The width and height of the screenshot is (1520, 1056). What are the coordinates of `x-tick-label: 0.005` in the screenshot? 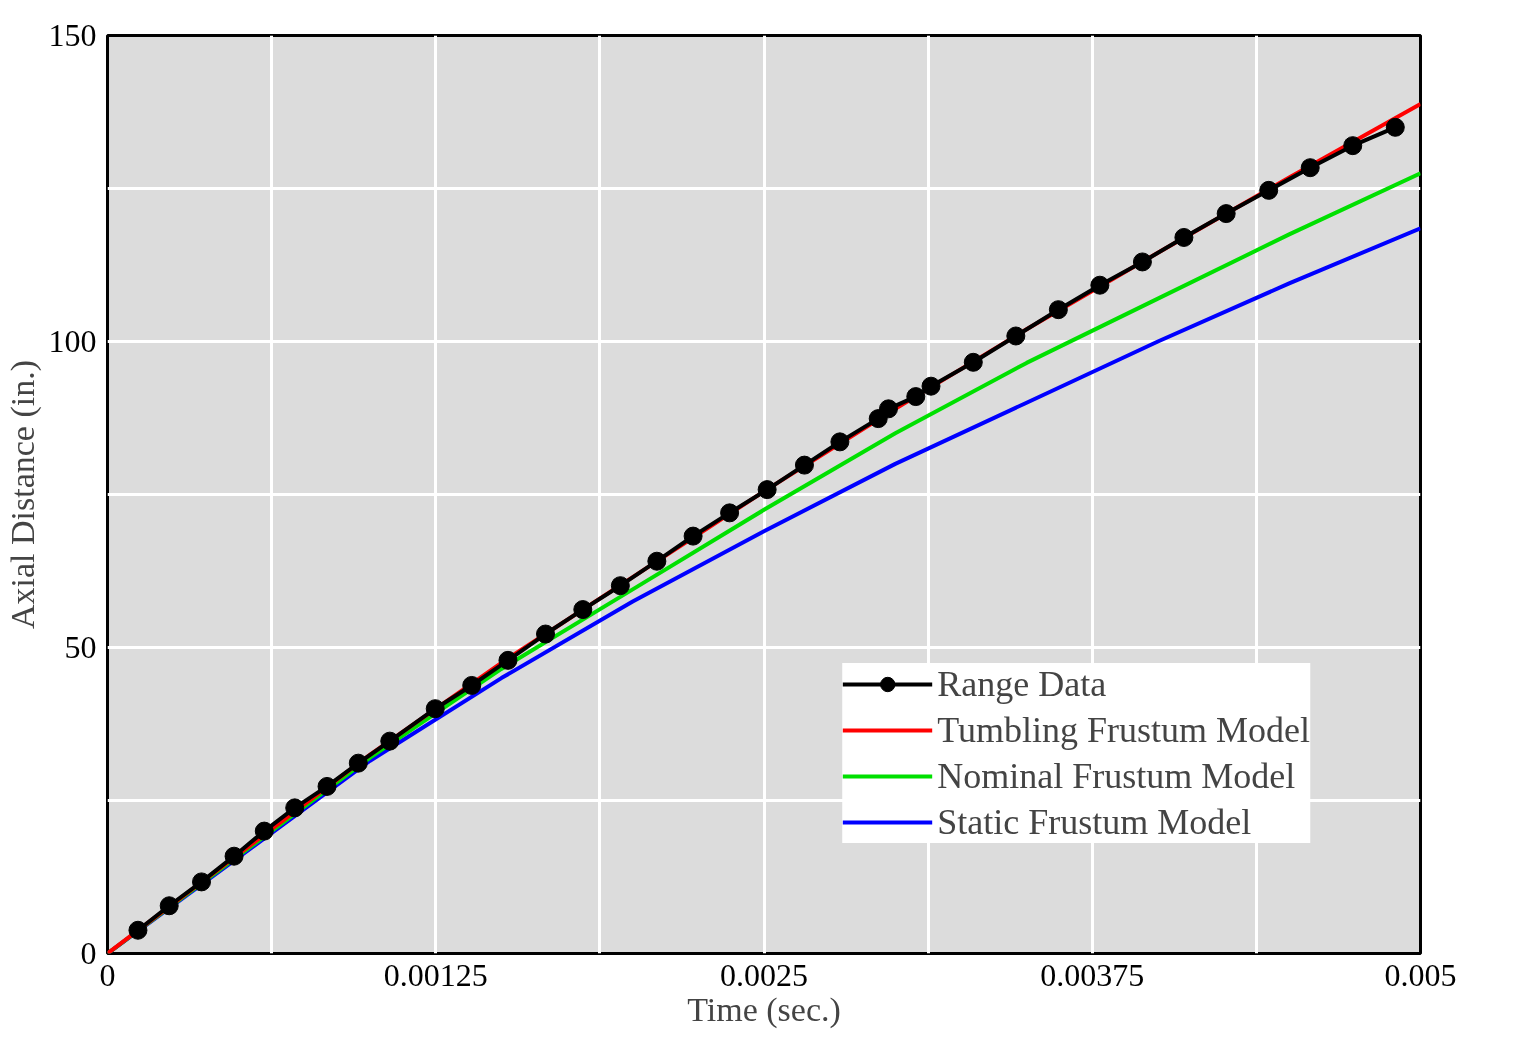 It's located at (1420, 974).